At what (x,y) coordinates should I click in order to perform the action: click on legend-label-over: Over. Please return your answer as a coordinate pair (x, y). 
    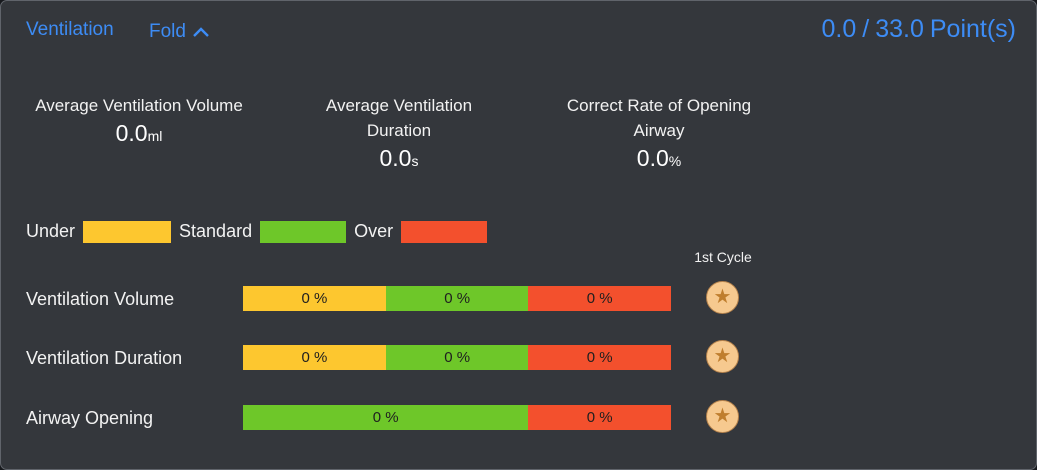
    Looking at the image, I should click on (374, 231).